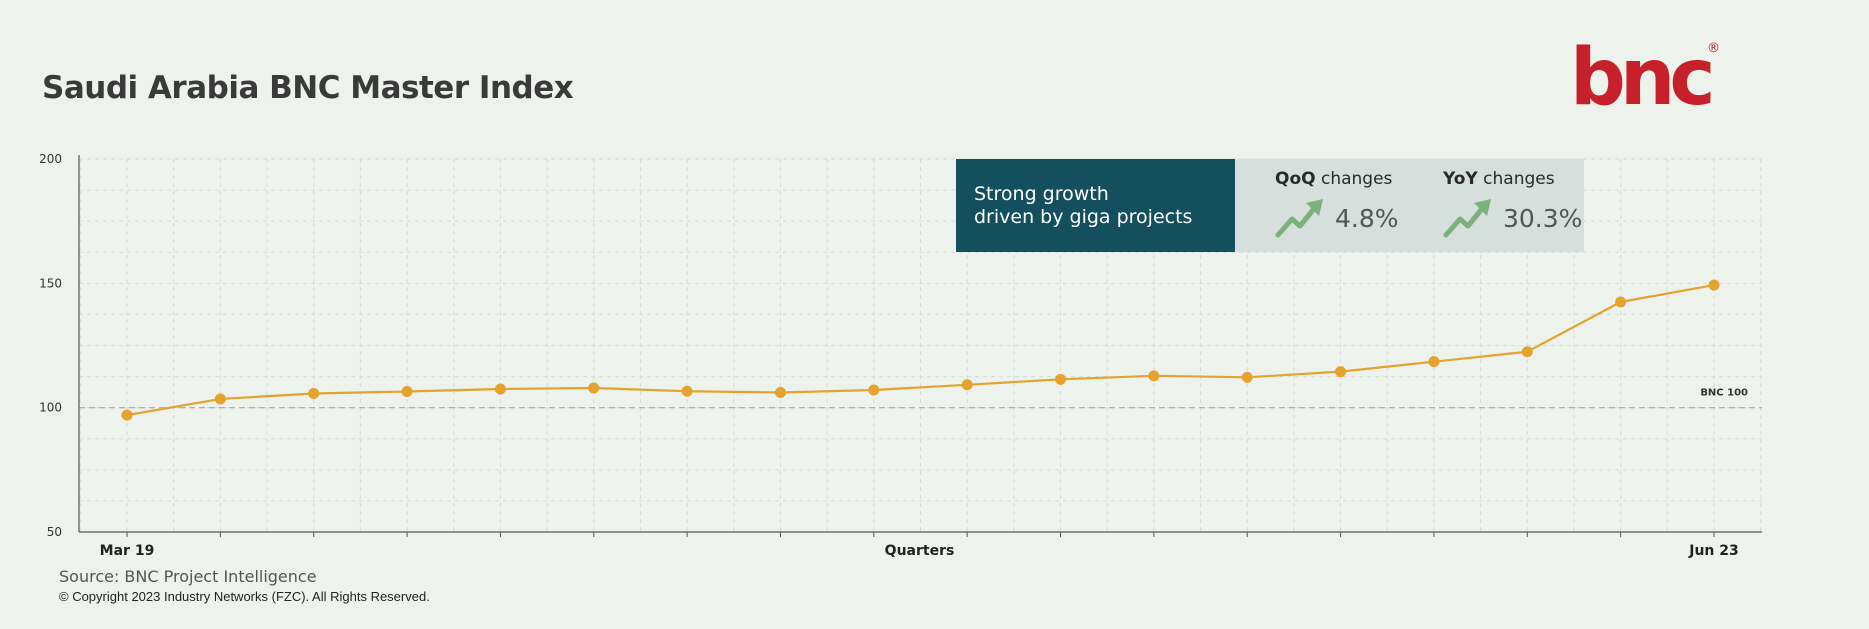 The width and height of the screenshot is (1869, 629). I want to click on source-note: Source: BNC Project Intelligence, so click(188, 576).